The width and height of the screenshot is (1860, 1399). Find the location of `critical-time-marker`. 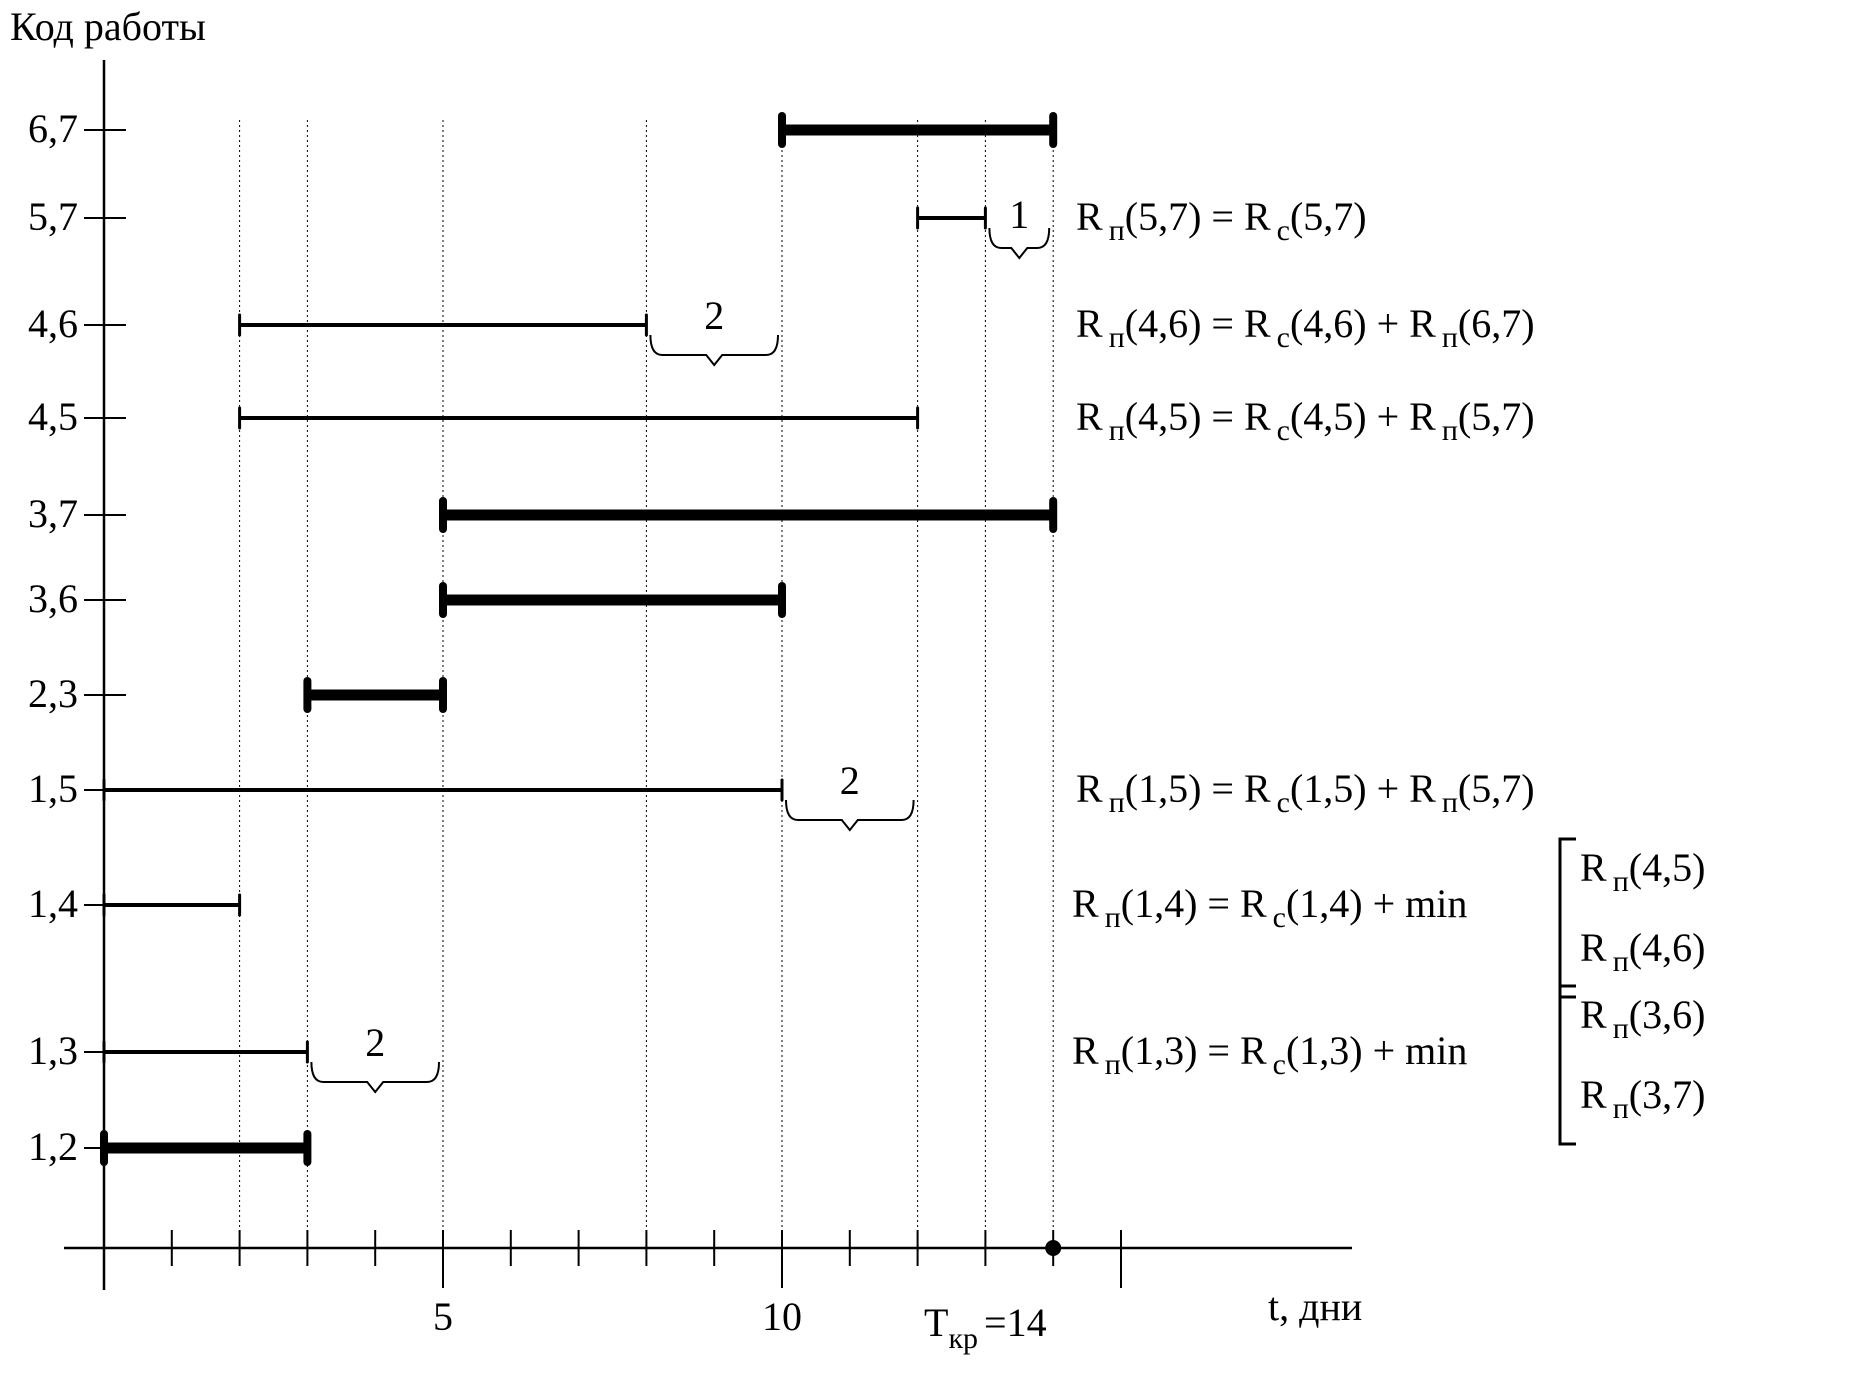

critical-time-marker is located at coordinates (1053, 1248).